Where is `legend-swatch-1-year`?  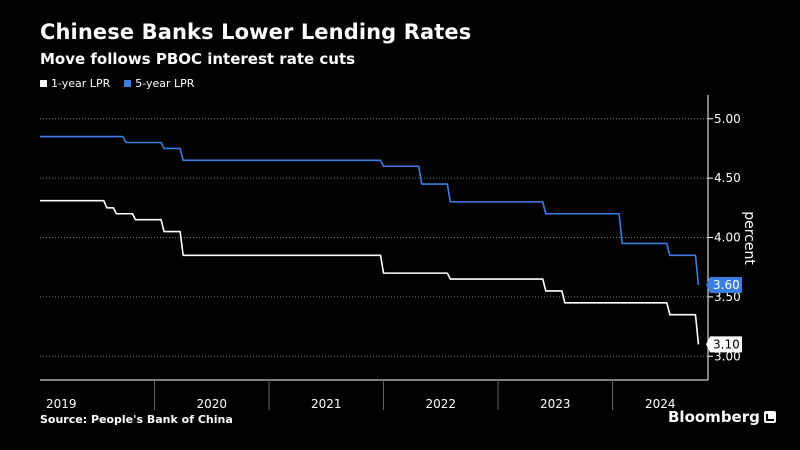
legend-swatch-1-year is located at coordinates (43, 83).